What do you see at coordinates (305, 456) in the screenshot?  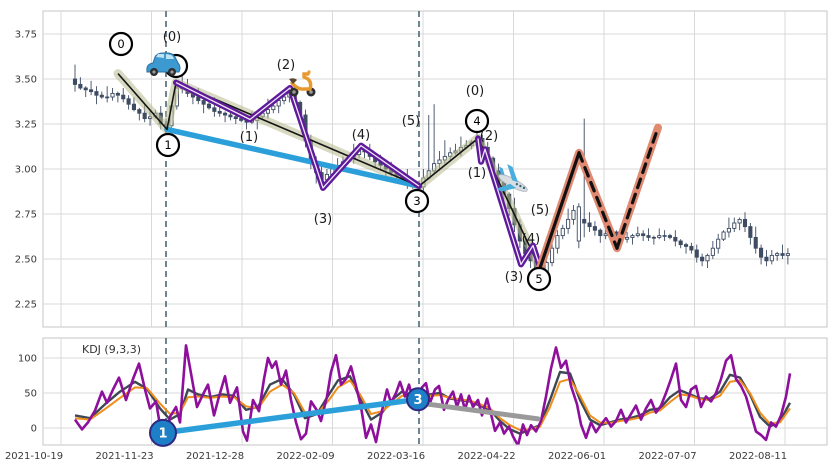 I see `svg-text: 2022-02-09` at bounding box center [305, 456].